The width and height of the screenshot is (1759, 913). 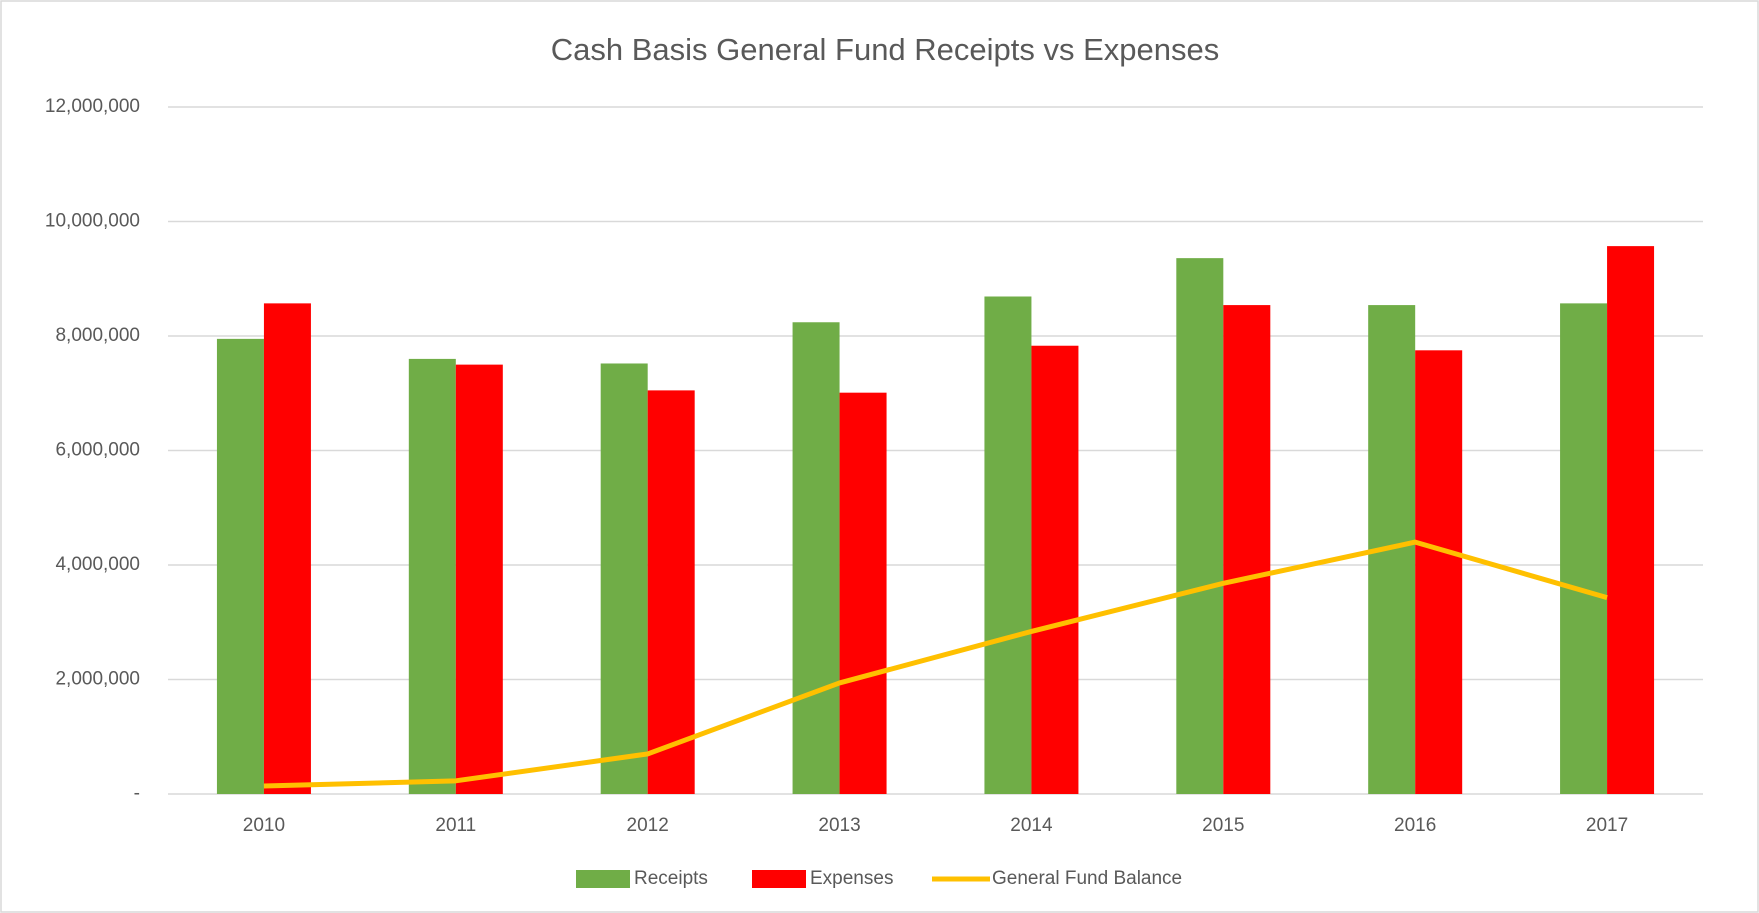 What do you see at coordinates (97, 335) in the screenshot?
I see `y-tick-label: 8,000,000` at bounding box center [97, 335].